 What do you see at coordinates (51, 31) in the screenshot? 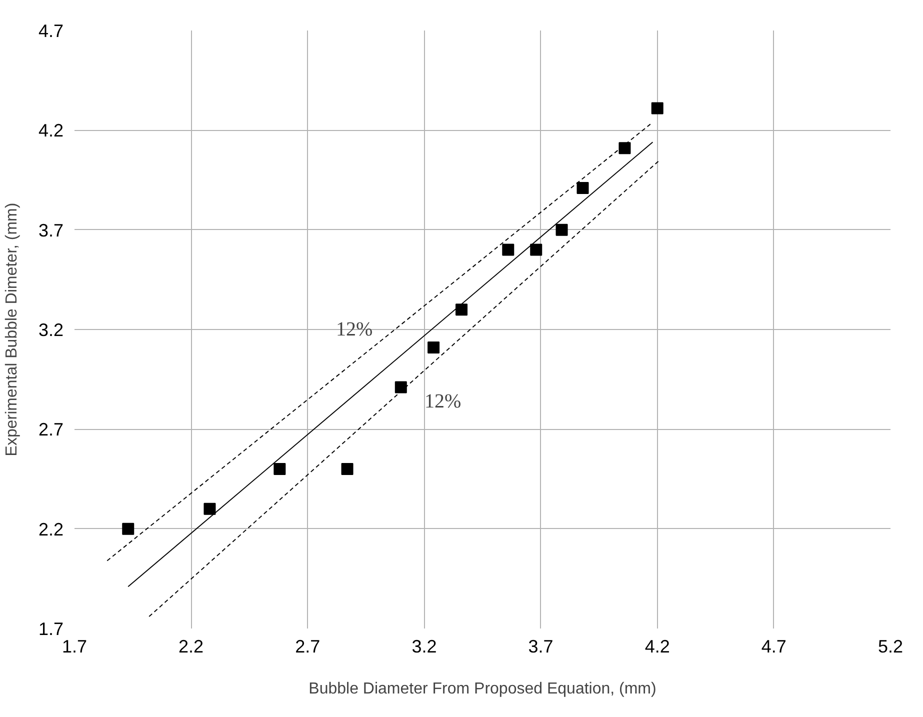
I see `y-tick-label: 4.7` at bounding box center [51, 31].